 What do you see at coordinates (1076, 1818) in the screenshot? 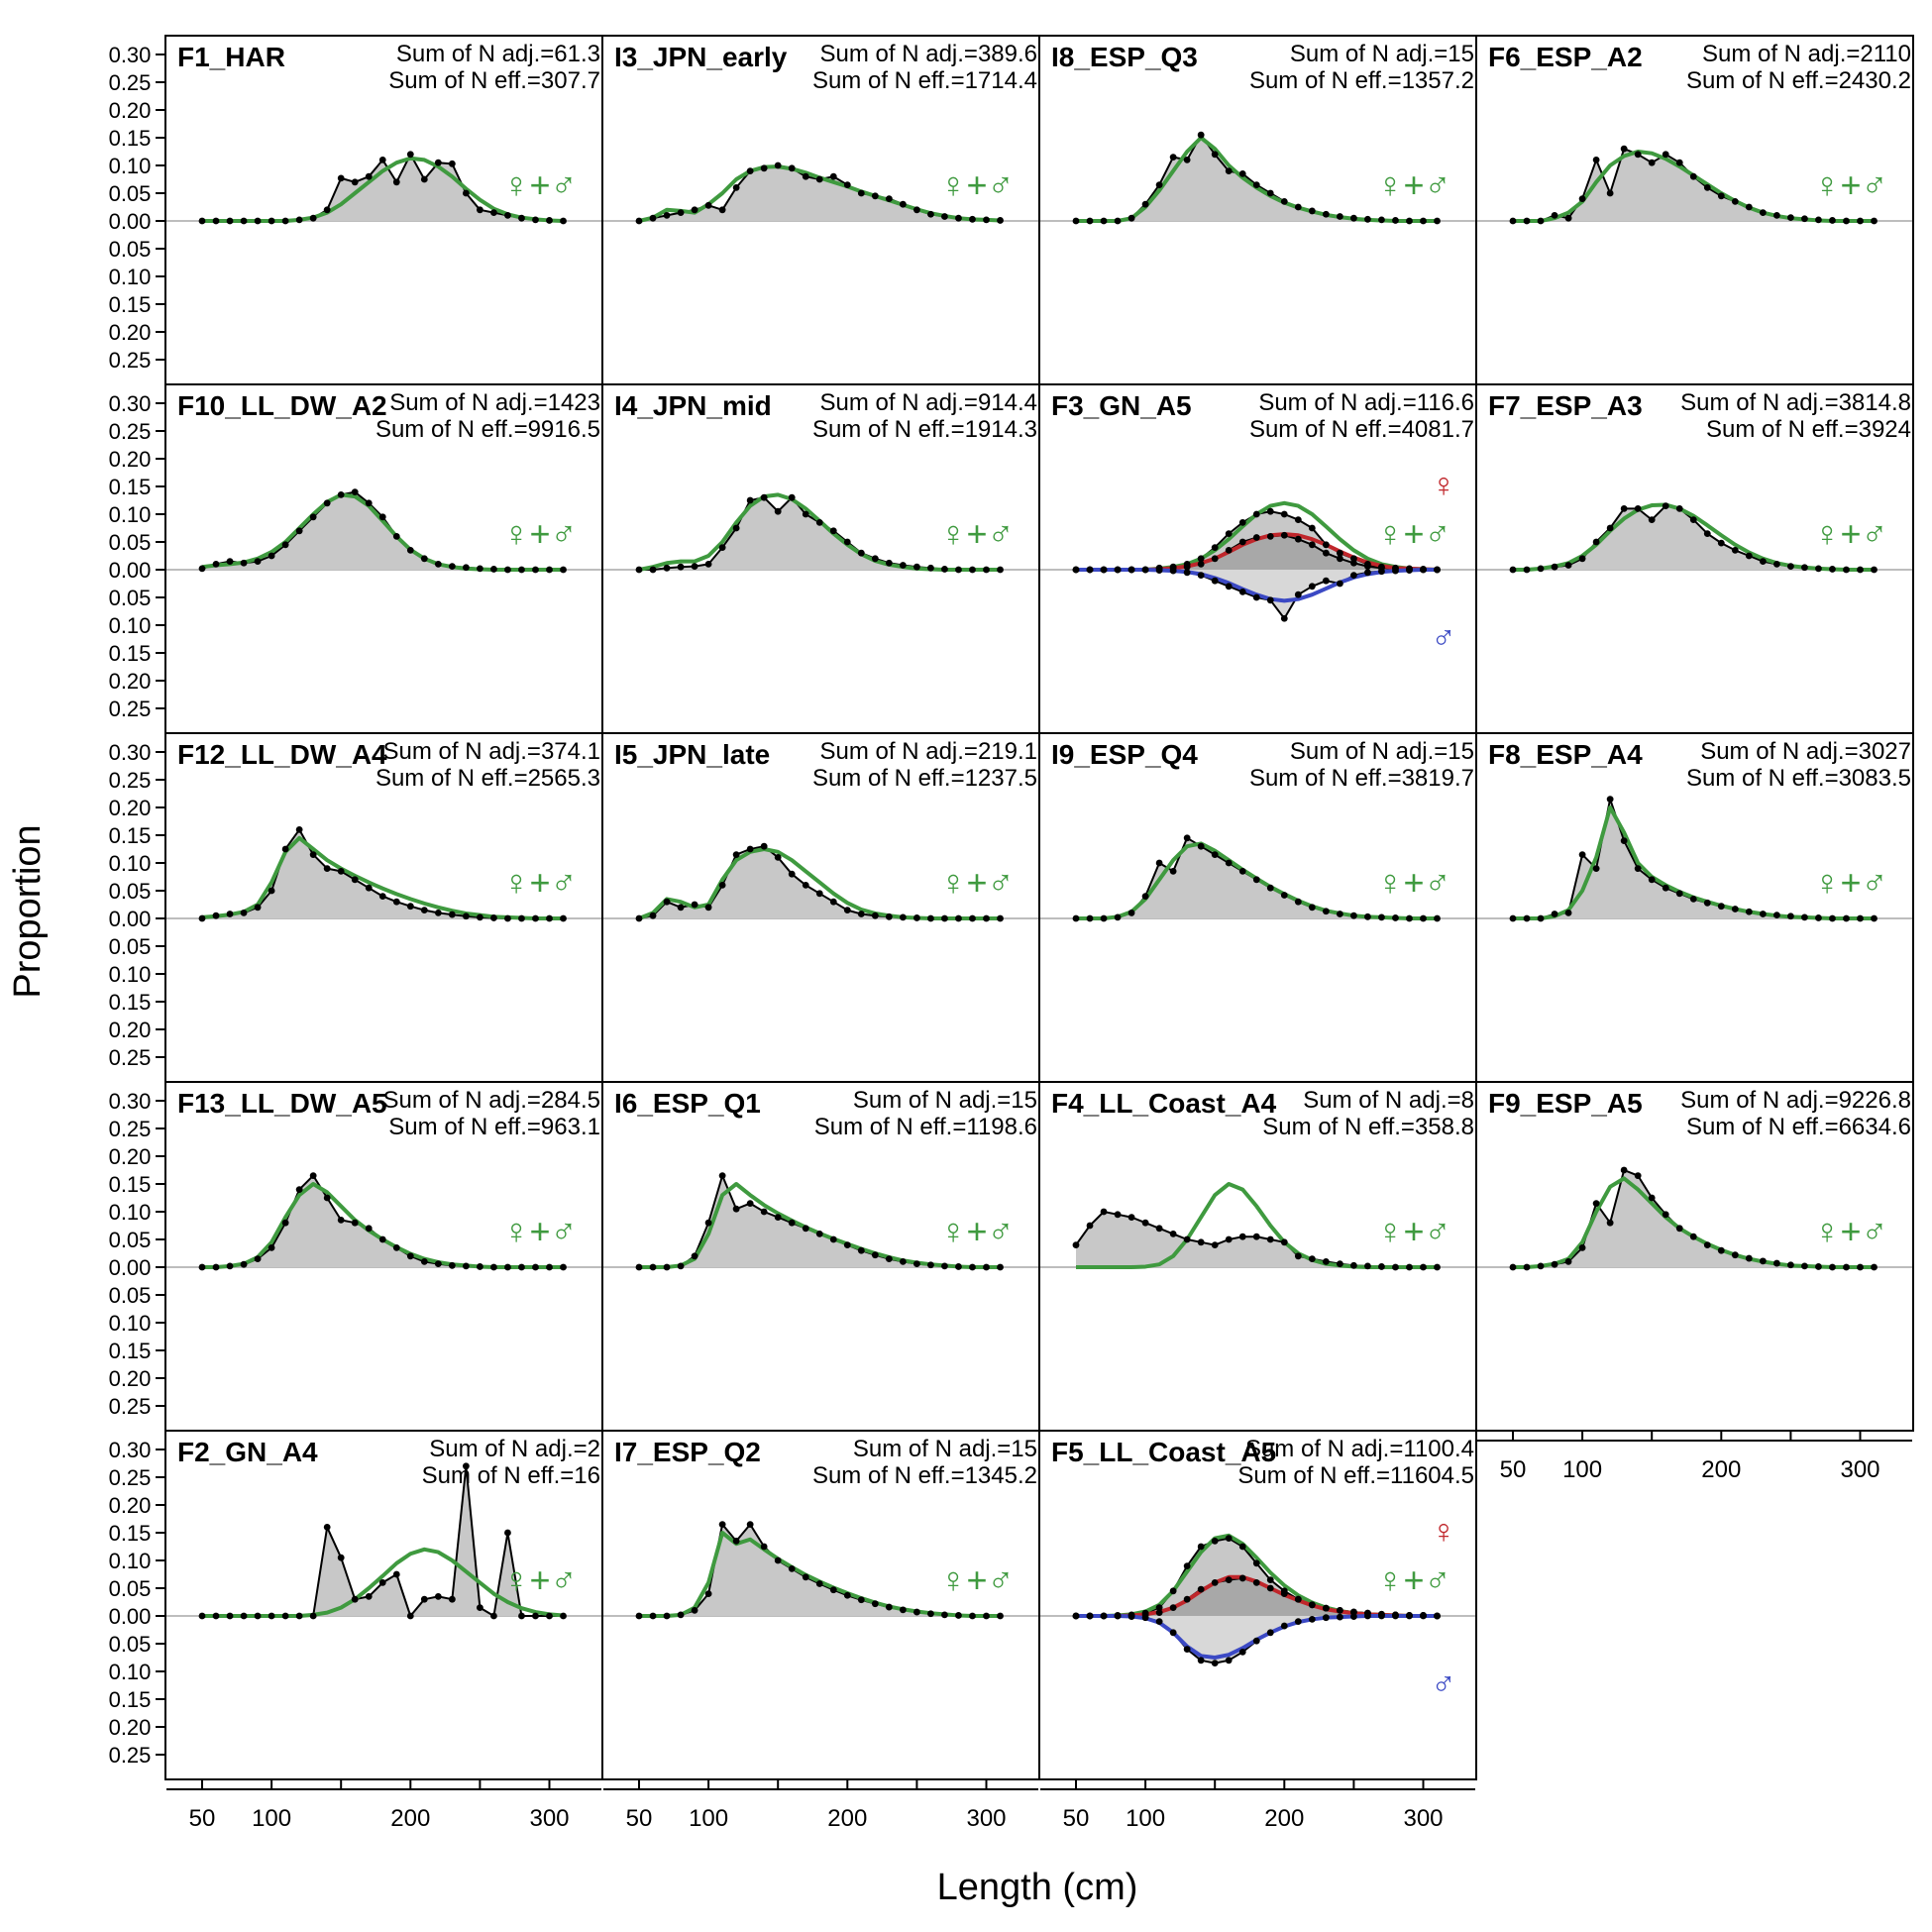
I see `x-tick-label: 50` at bounding box center [1076, 1818].